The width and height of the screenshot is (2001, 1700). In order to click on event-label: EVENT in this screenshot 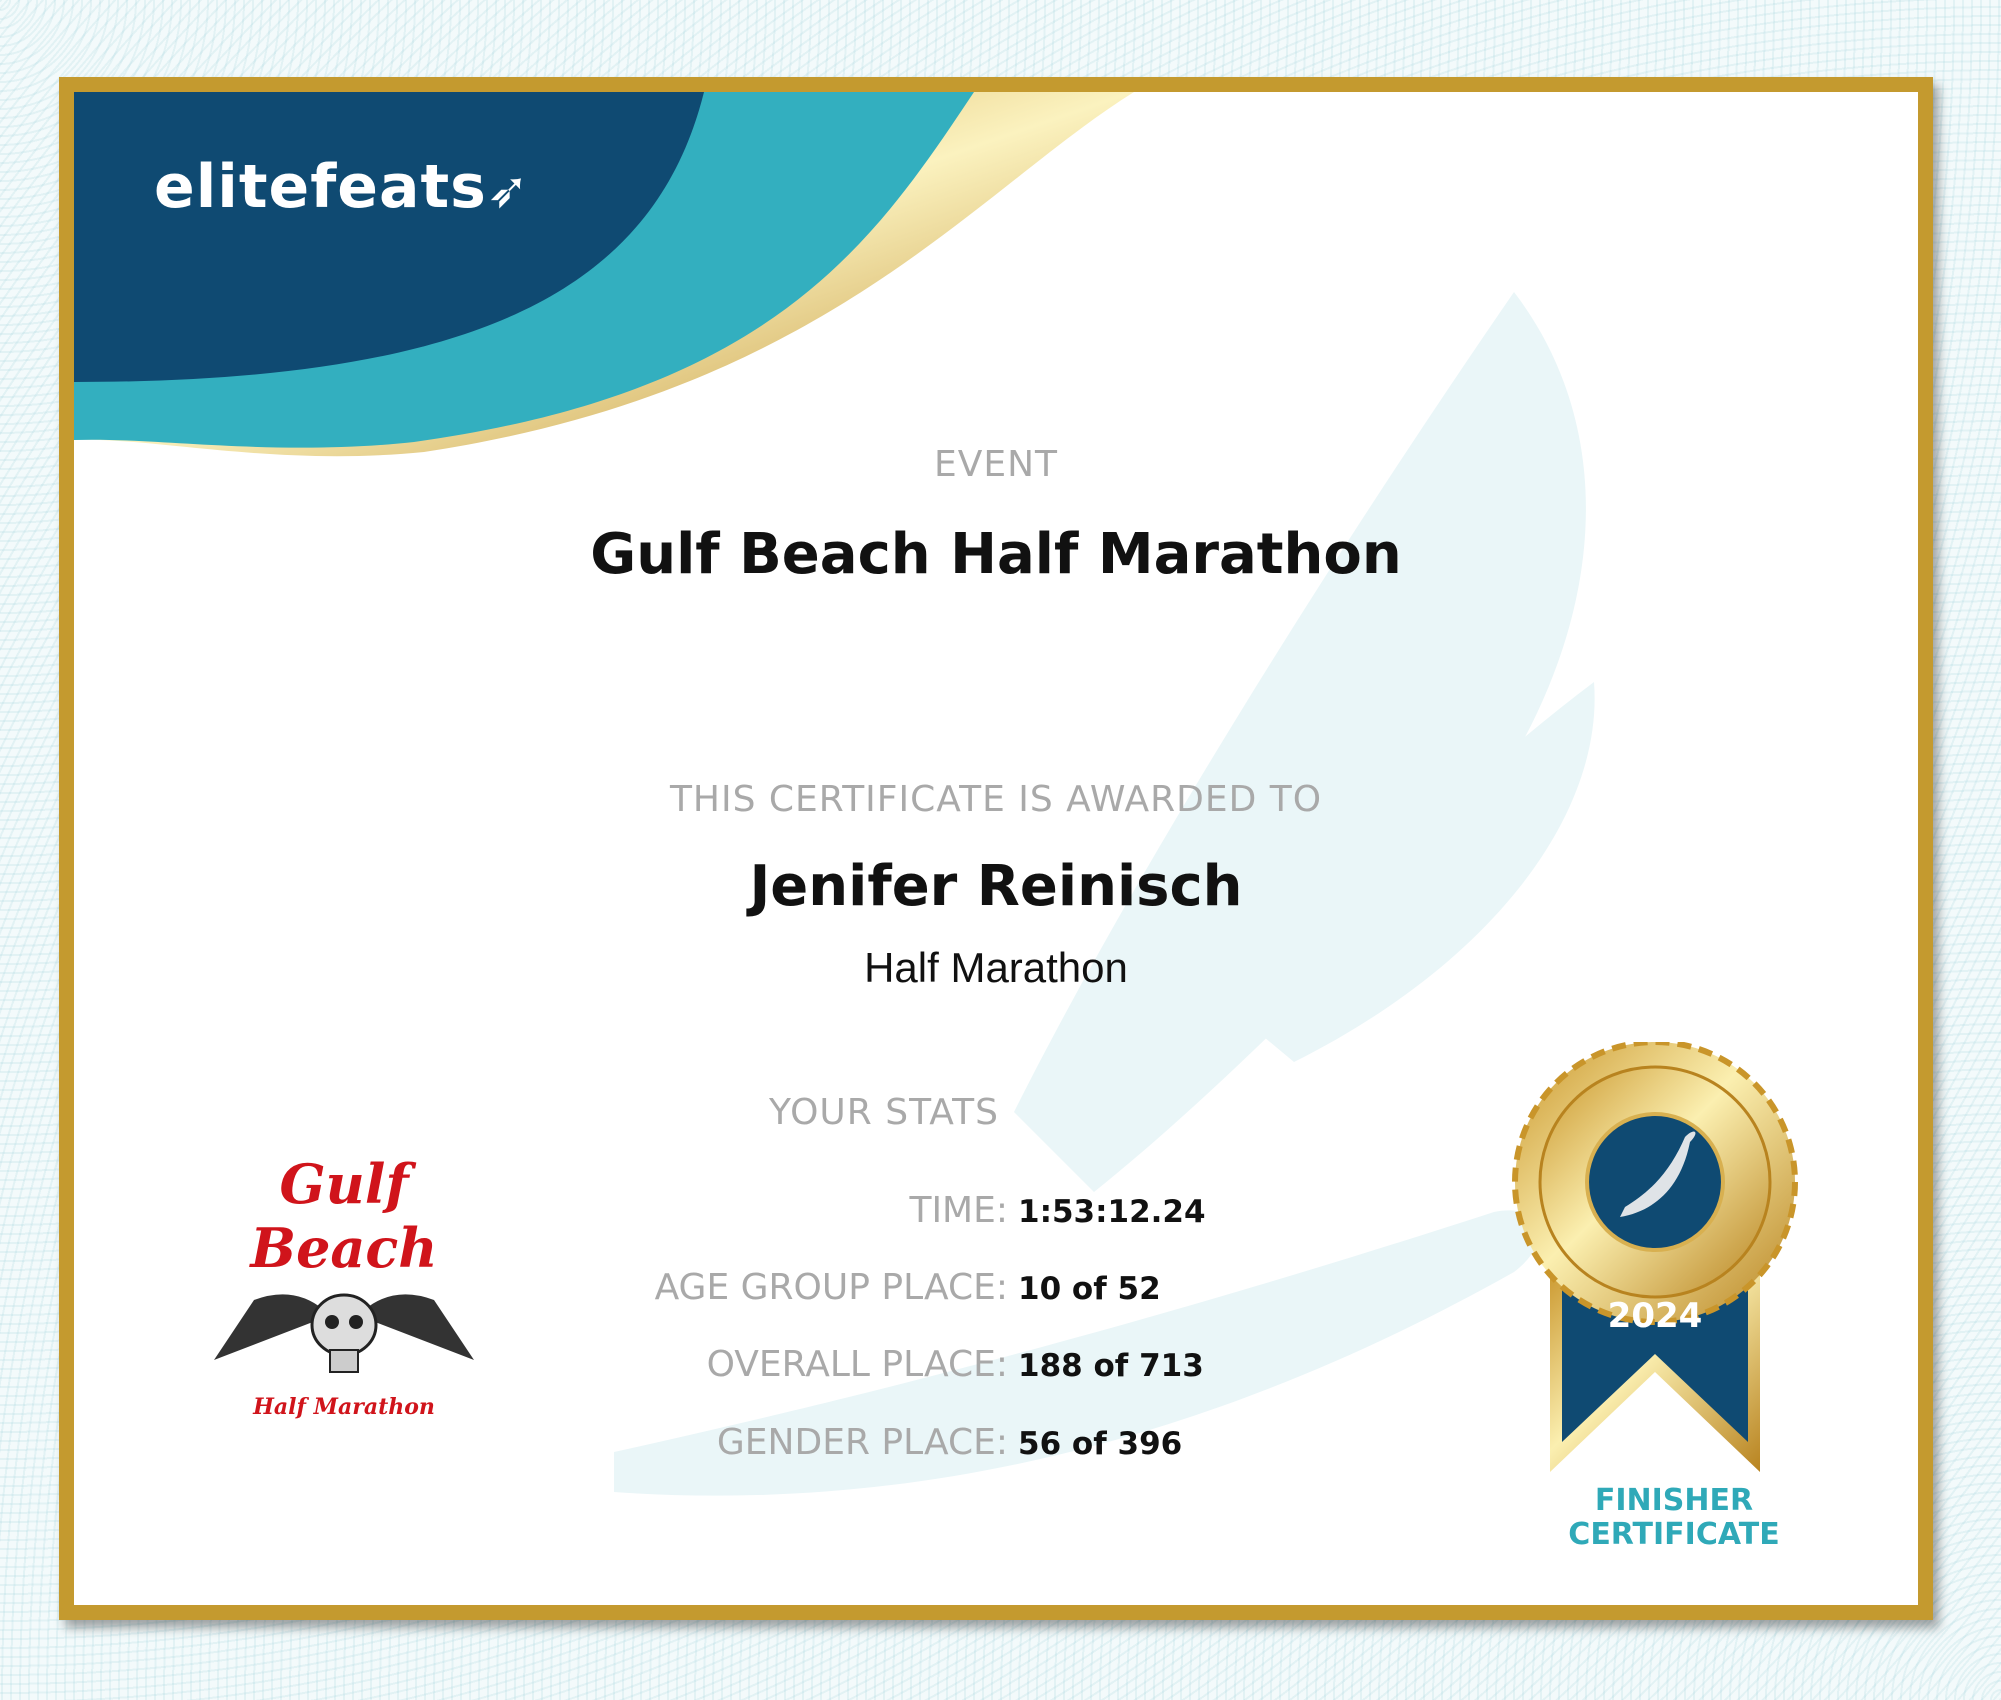, I will do `click(996, 464)`.